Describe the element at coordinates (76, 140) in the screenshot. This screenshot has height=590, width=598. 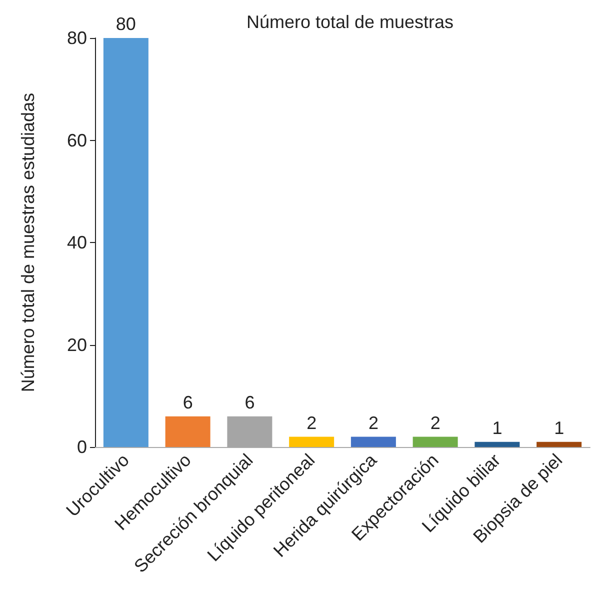
I see `y-tick-label: 60` at that location.